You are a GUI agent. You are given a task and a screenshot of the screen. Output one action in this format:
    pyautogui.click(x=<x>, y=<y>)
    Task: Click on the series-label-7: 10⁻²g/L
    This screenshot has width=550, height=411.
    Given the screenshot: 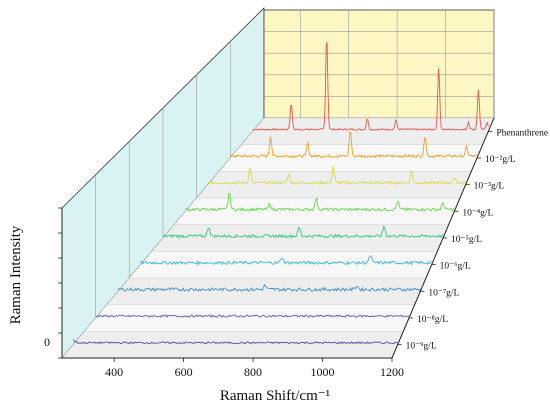 What is the action you would take?
    pyautogui.click(x=500, y=160)
    